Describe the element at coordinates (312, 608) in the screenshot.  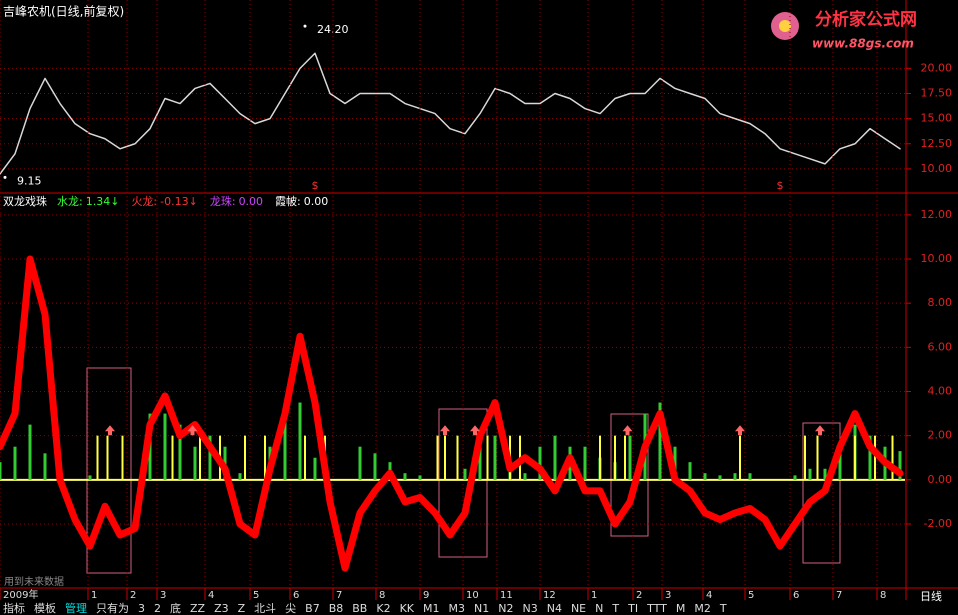
I see `tab: B7` at that location.